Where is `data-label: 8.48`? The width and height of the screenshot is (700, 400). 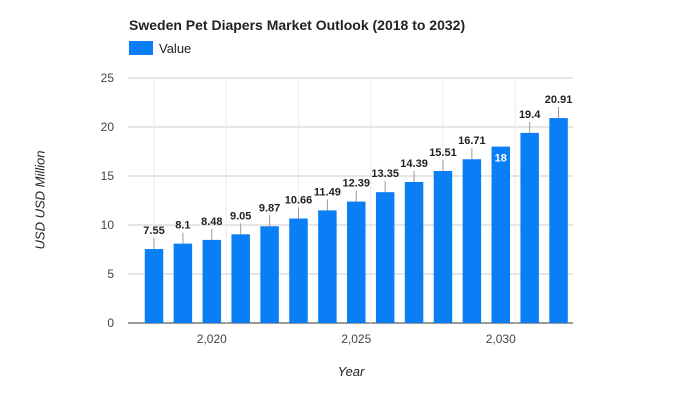 data-label: 8.48 is located at coordinates (211, 222).